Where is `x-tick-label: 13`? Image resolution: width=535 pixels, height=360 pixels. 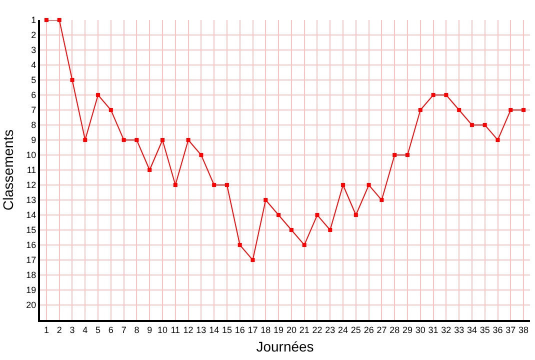
x-tick-label: 13 is located at coordinates (201, 329).